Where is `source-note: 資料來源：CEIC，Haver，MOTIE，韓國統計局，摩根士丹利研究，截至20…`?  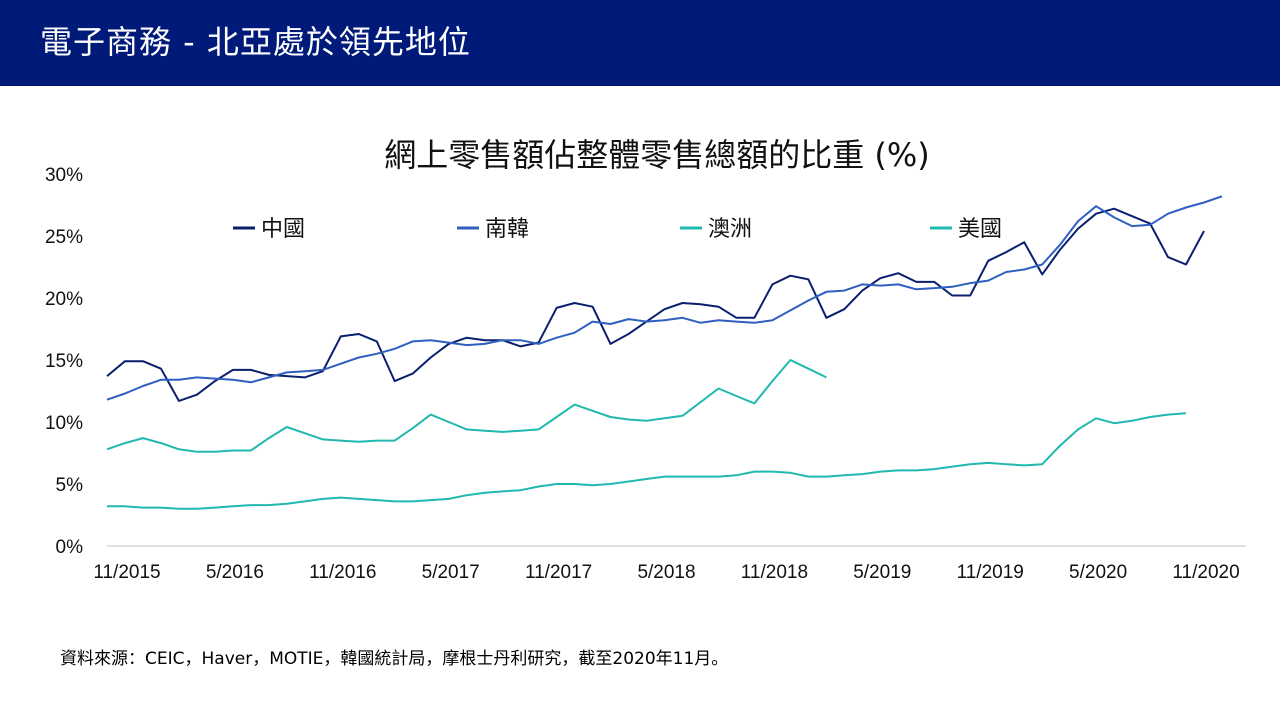 source-note: 資料來源：CEIC，Haver，MOTIE，韓國統計局，摩根士丹利研究，截至20… is located at coordinates (394, 659).